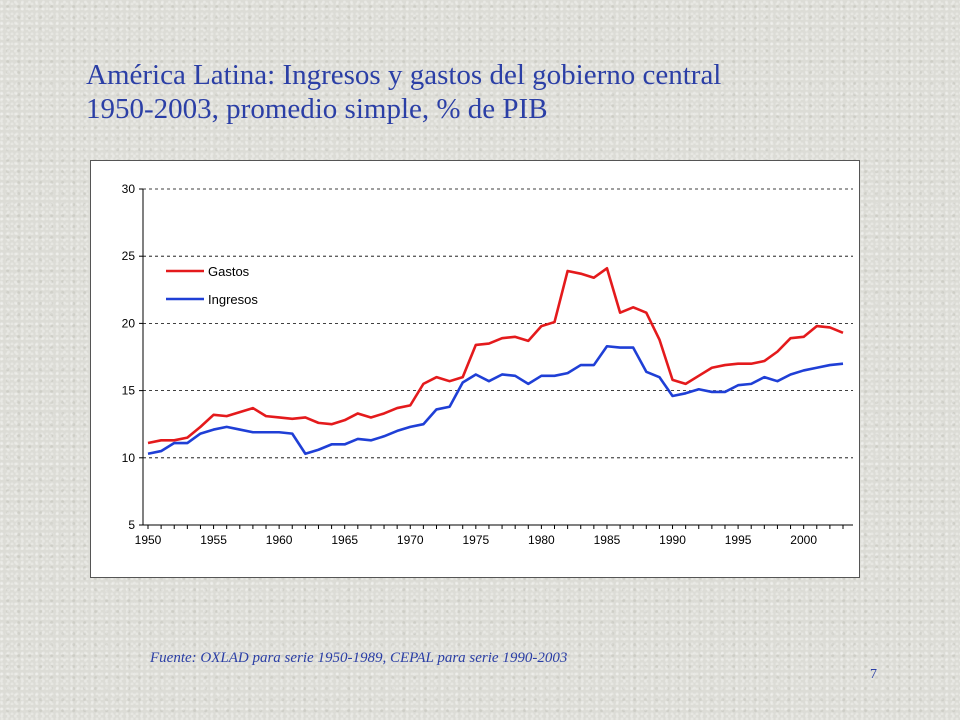  I want to click on title-line-2: 1950-2003, promedio simple, % de PIB, so click(317, 109).